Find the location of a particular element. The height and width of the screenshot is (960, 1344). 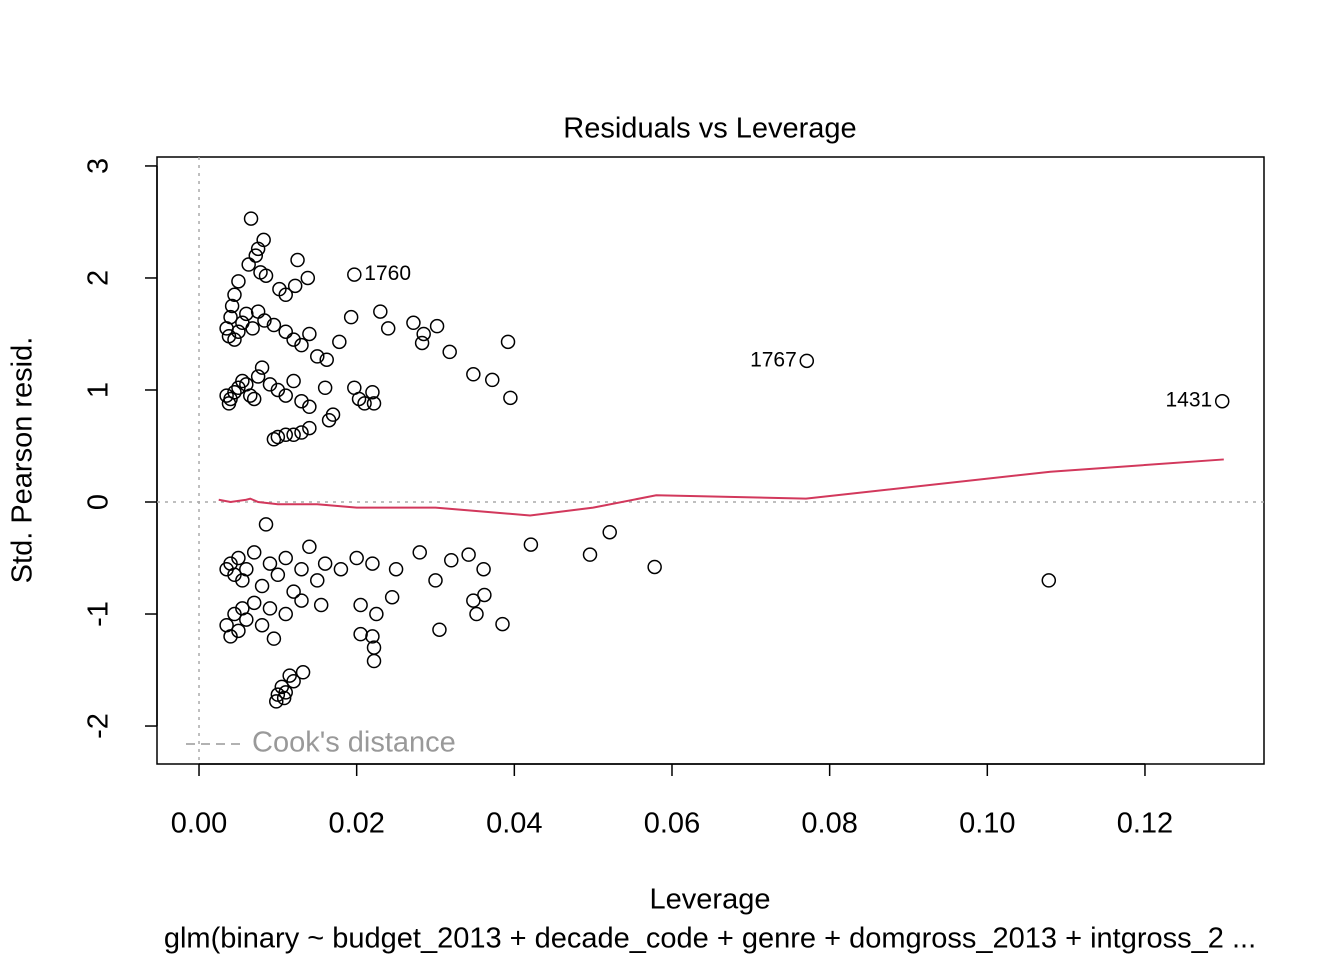

x-tick-label: 0.04 is located at coordinates (514, 824).